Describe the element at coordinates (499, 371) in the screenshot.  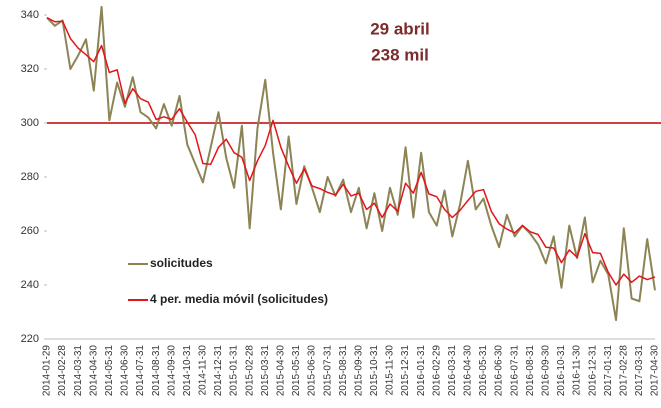
I see `x-tick-label: 2016-06-30` at that location.